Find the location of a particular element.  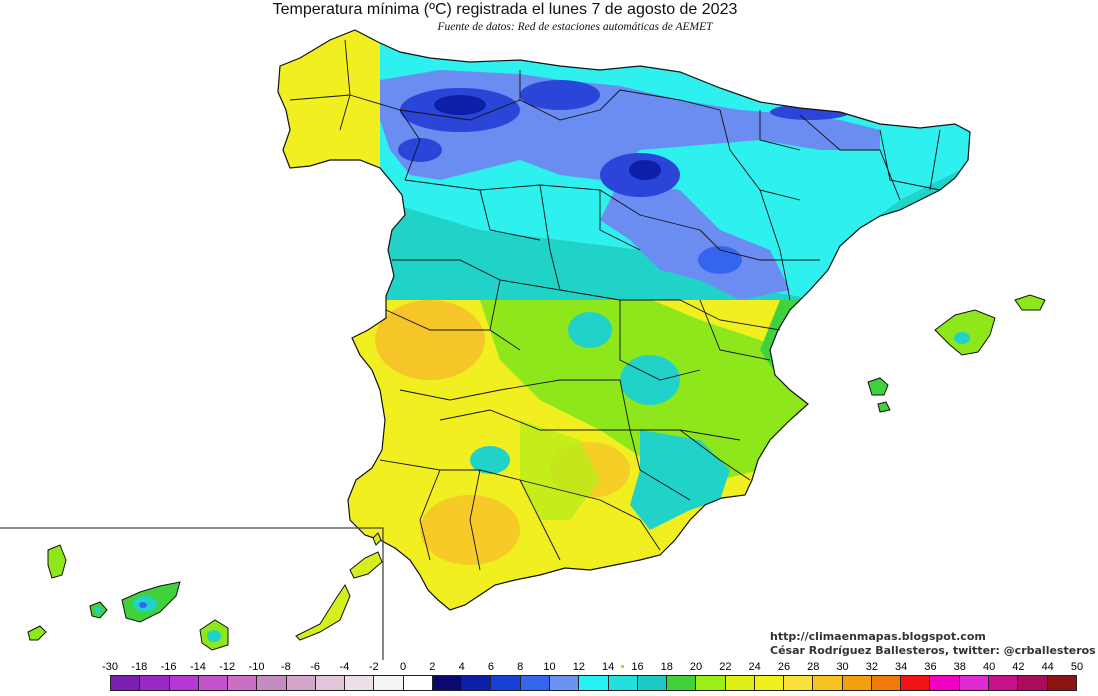

legend-color-bar is located at coordinates (593, 683).